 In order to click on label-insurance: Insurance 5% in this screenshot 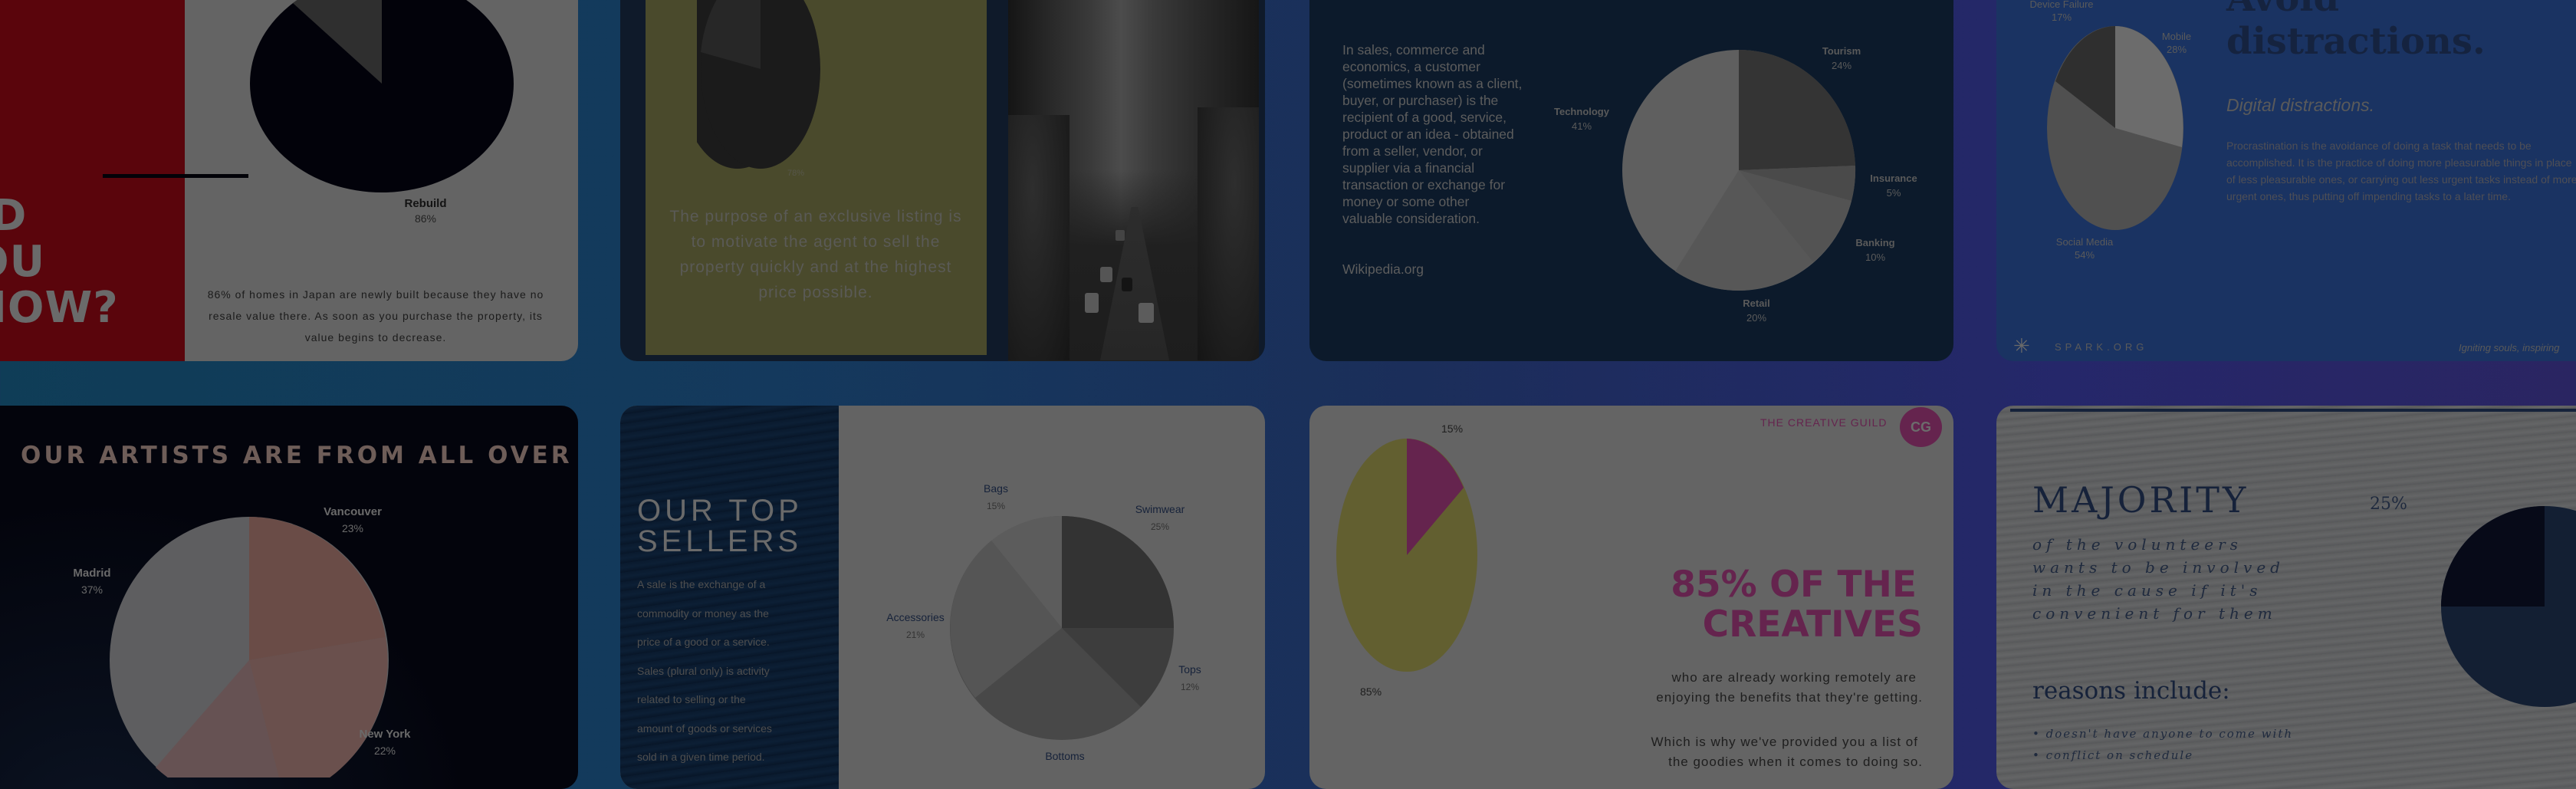, I will do `click(1893, 186)`.